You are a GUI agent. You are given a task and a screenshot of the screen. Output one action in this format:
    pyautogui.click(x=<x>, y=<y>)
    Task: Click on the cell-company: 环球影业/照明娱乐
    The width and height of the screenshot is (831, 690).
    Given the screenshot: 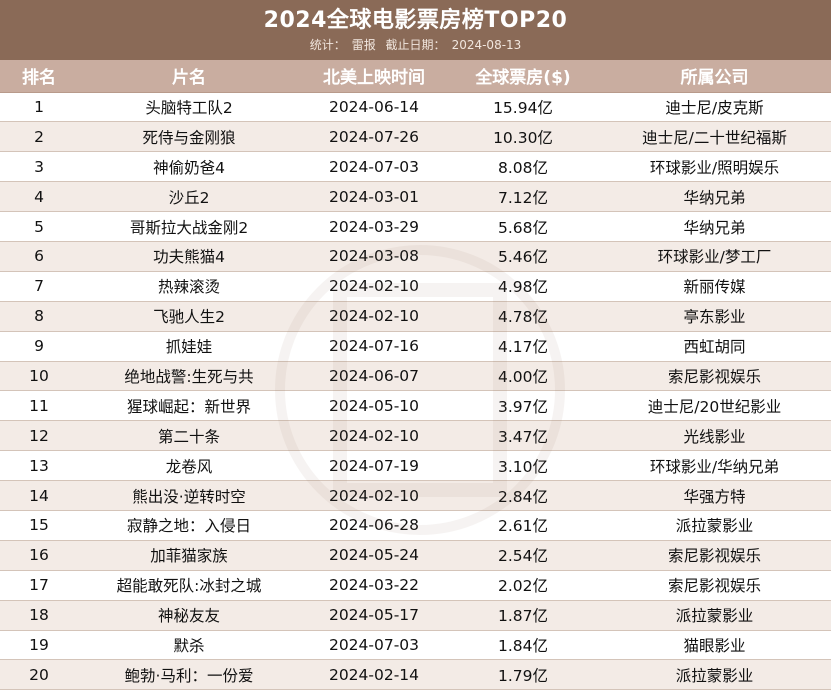 What is the action you would take?
    pyautogui.click(x=714, y=167)
    